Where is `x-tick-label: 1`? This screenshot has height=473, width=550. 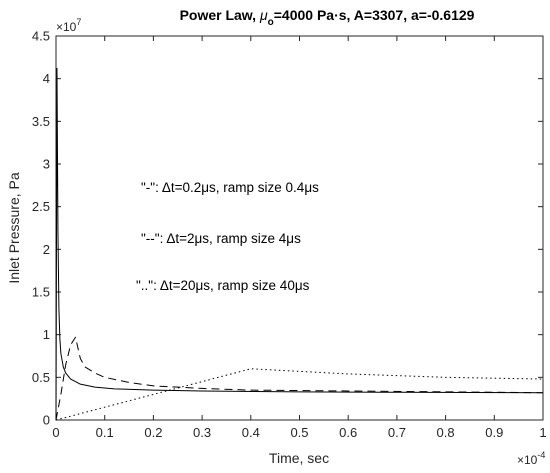
x-tick-label: 1 is located at coordinates (542, 432).